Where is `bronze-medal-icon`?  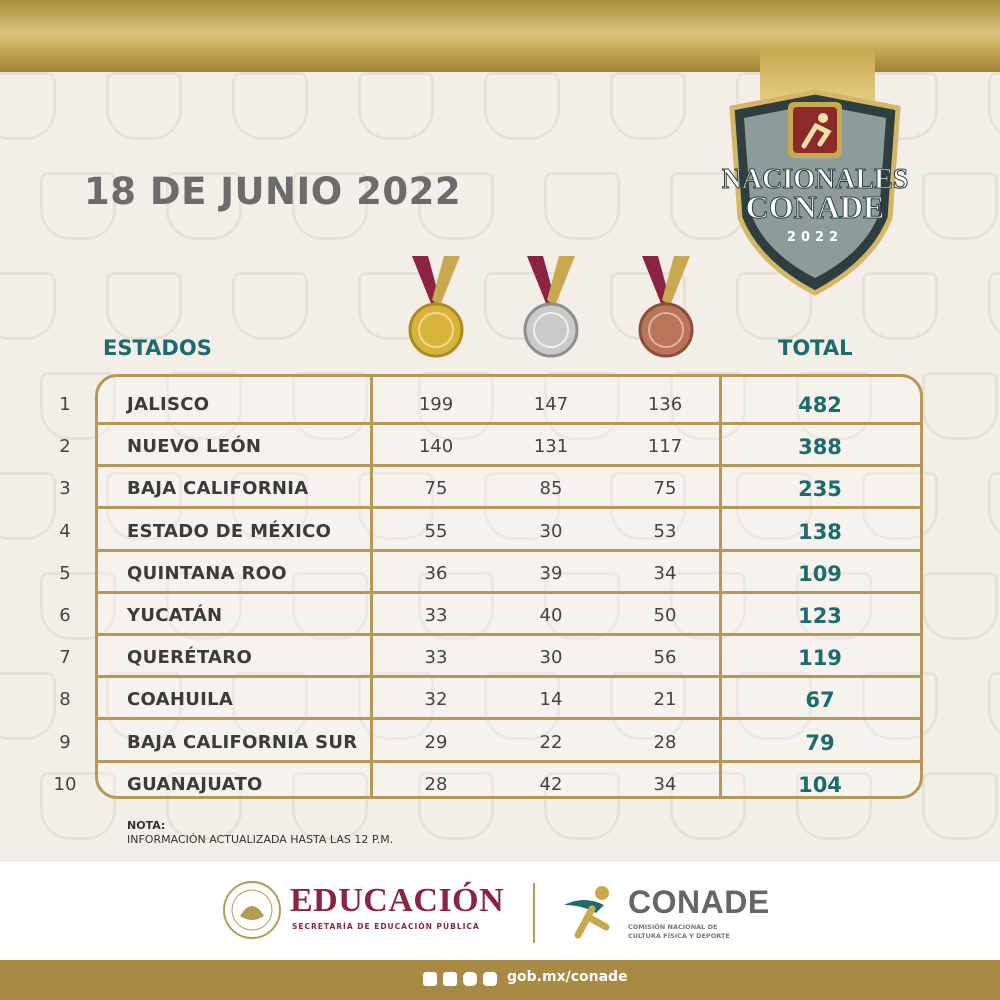 bronze-medal-icon is located at coordinates (666, 307).